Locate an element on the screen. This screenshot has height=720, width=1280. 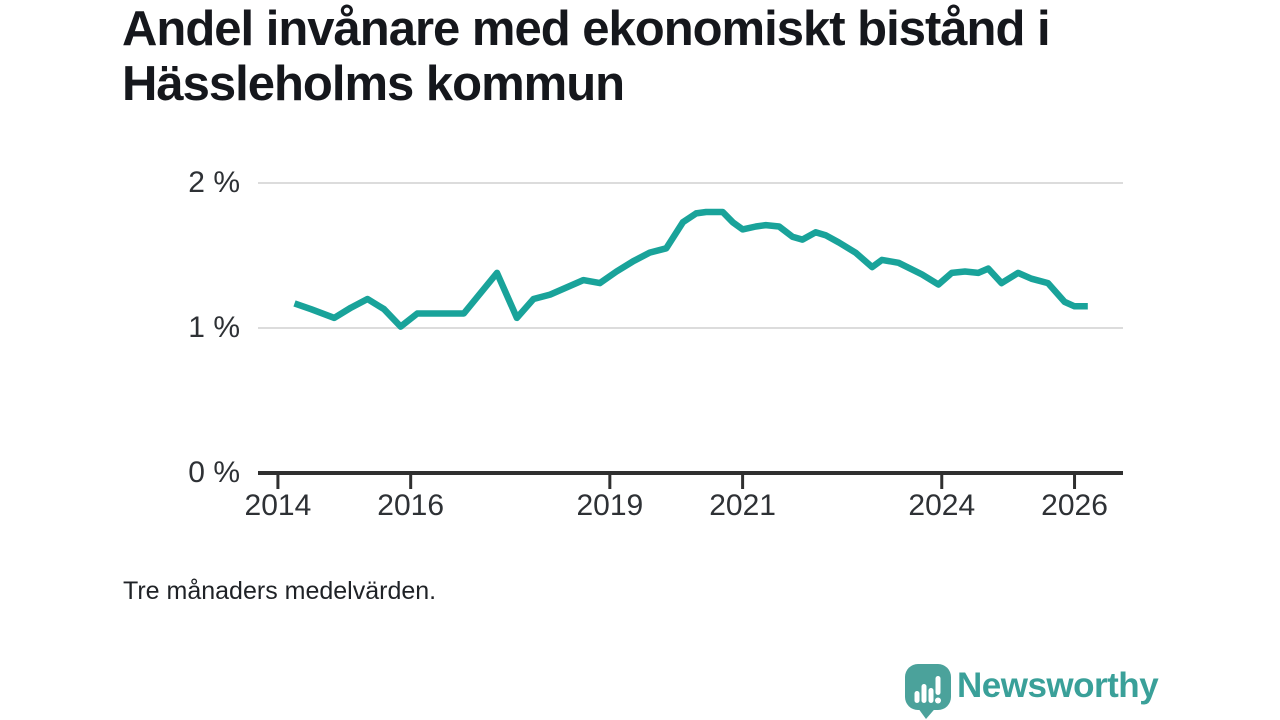
x-axis-label: 2016 is located at coordinates (411, 505).